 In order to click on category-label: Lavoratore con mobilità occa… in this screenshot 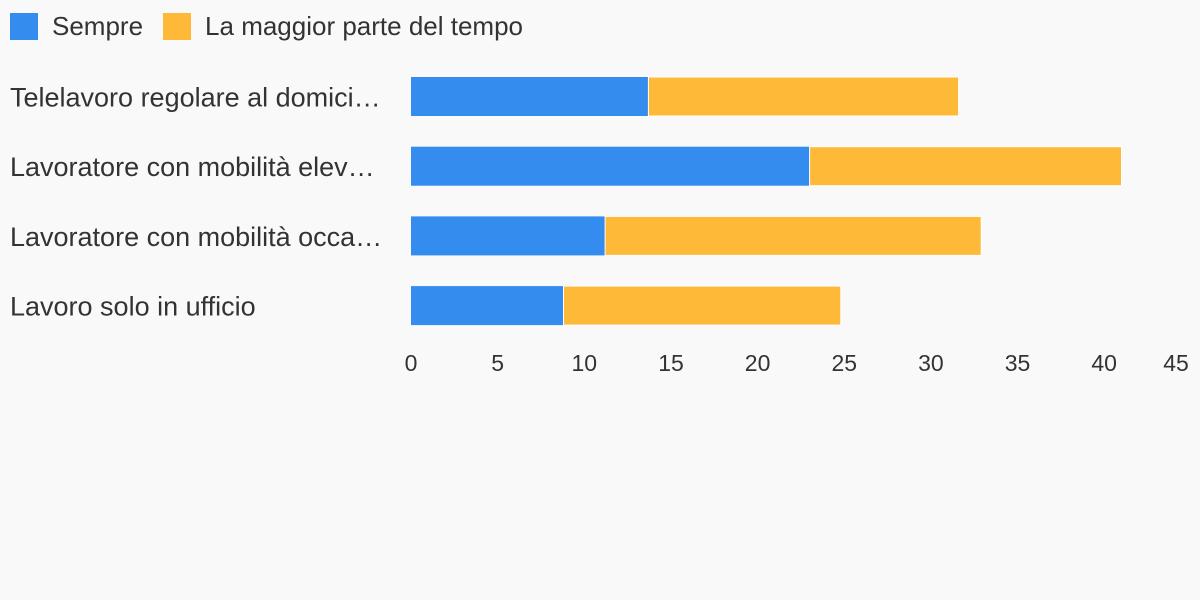, I will do `click(196, 237)`.